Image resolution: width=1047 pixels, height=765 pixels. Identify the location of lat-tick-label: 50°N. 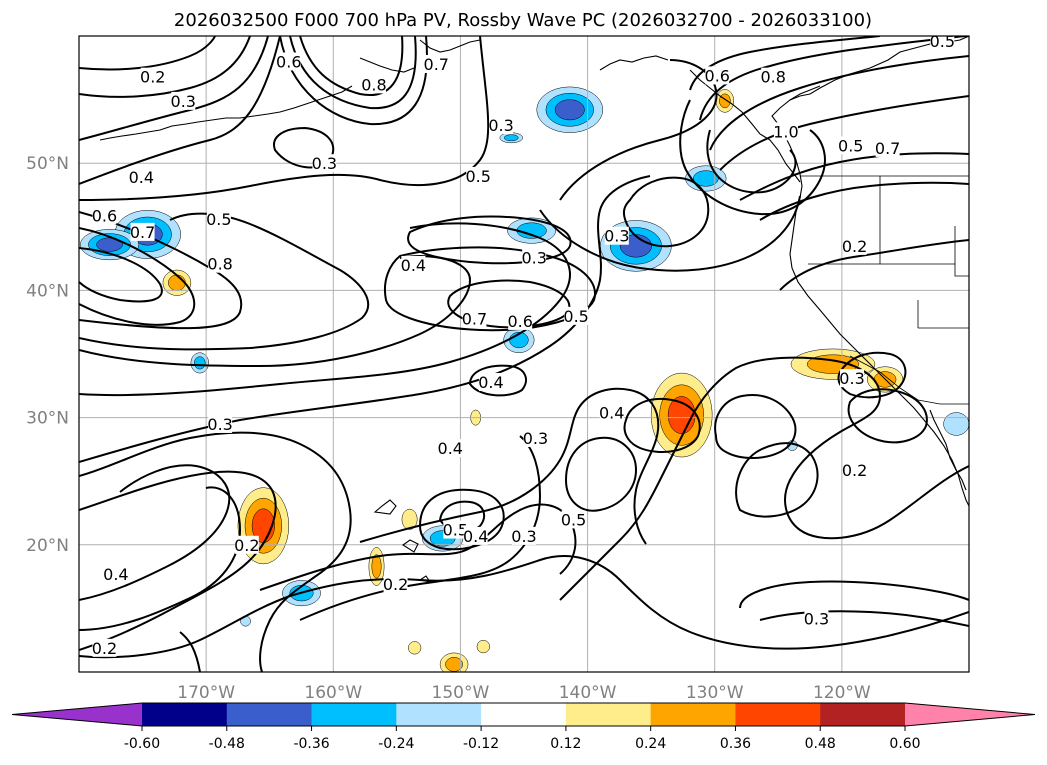
(47, 164).